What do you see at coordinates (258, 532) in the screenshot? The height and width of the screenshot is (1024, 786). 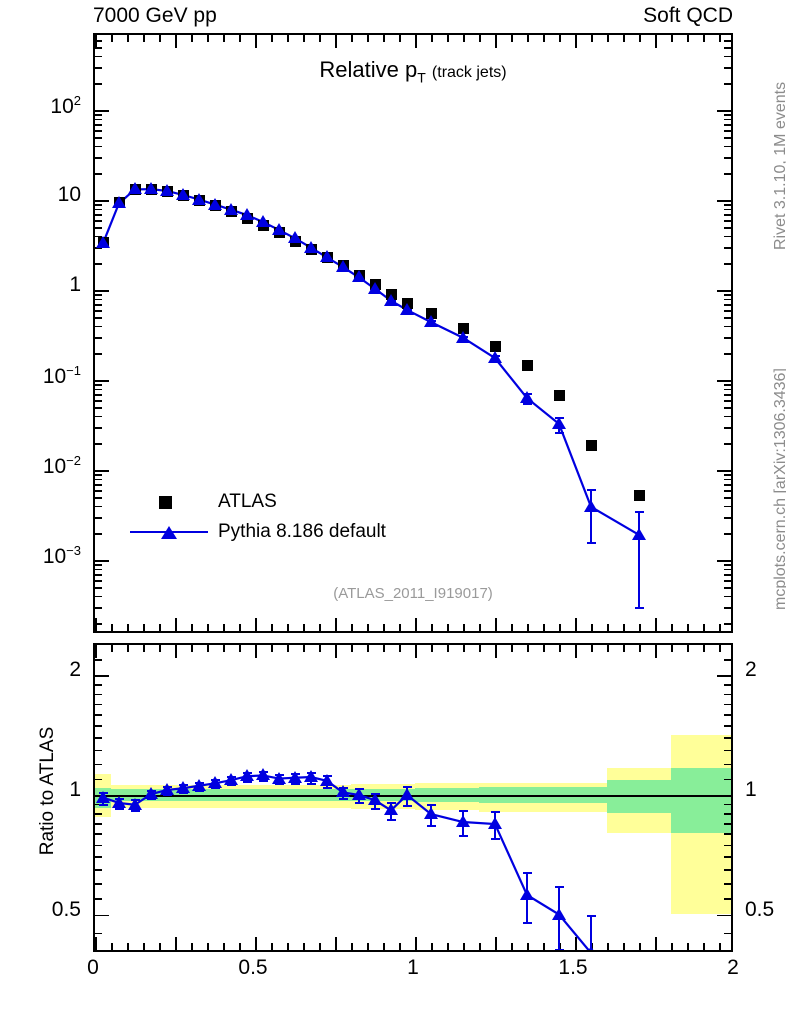 I see `legend-item-pythia: Pythia 8.186 default` at bounding box center [258, 532].